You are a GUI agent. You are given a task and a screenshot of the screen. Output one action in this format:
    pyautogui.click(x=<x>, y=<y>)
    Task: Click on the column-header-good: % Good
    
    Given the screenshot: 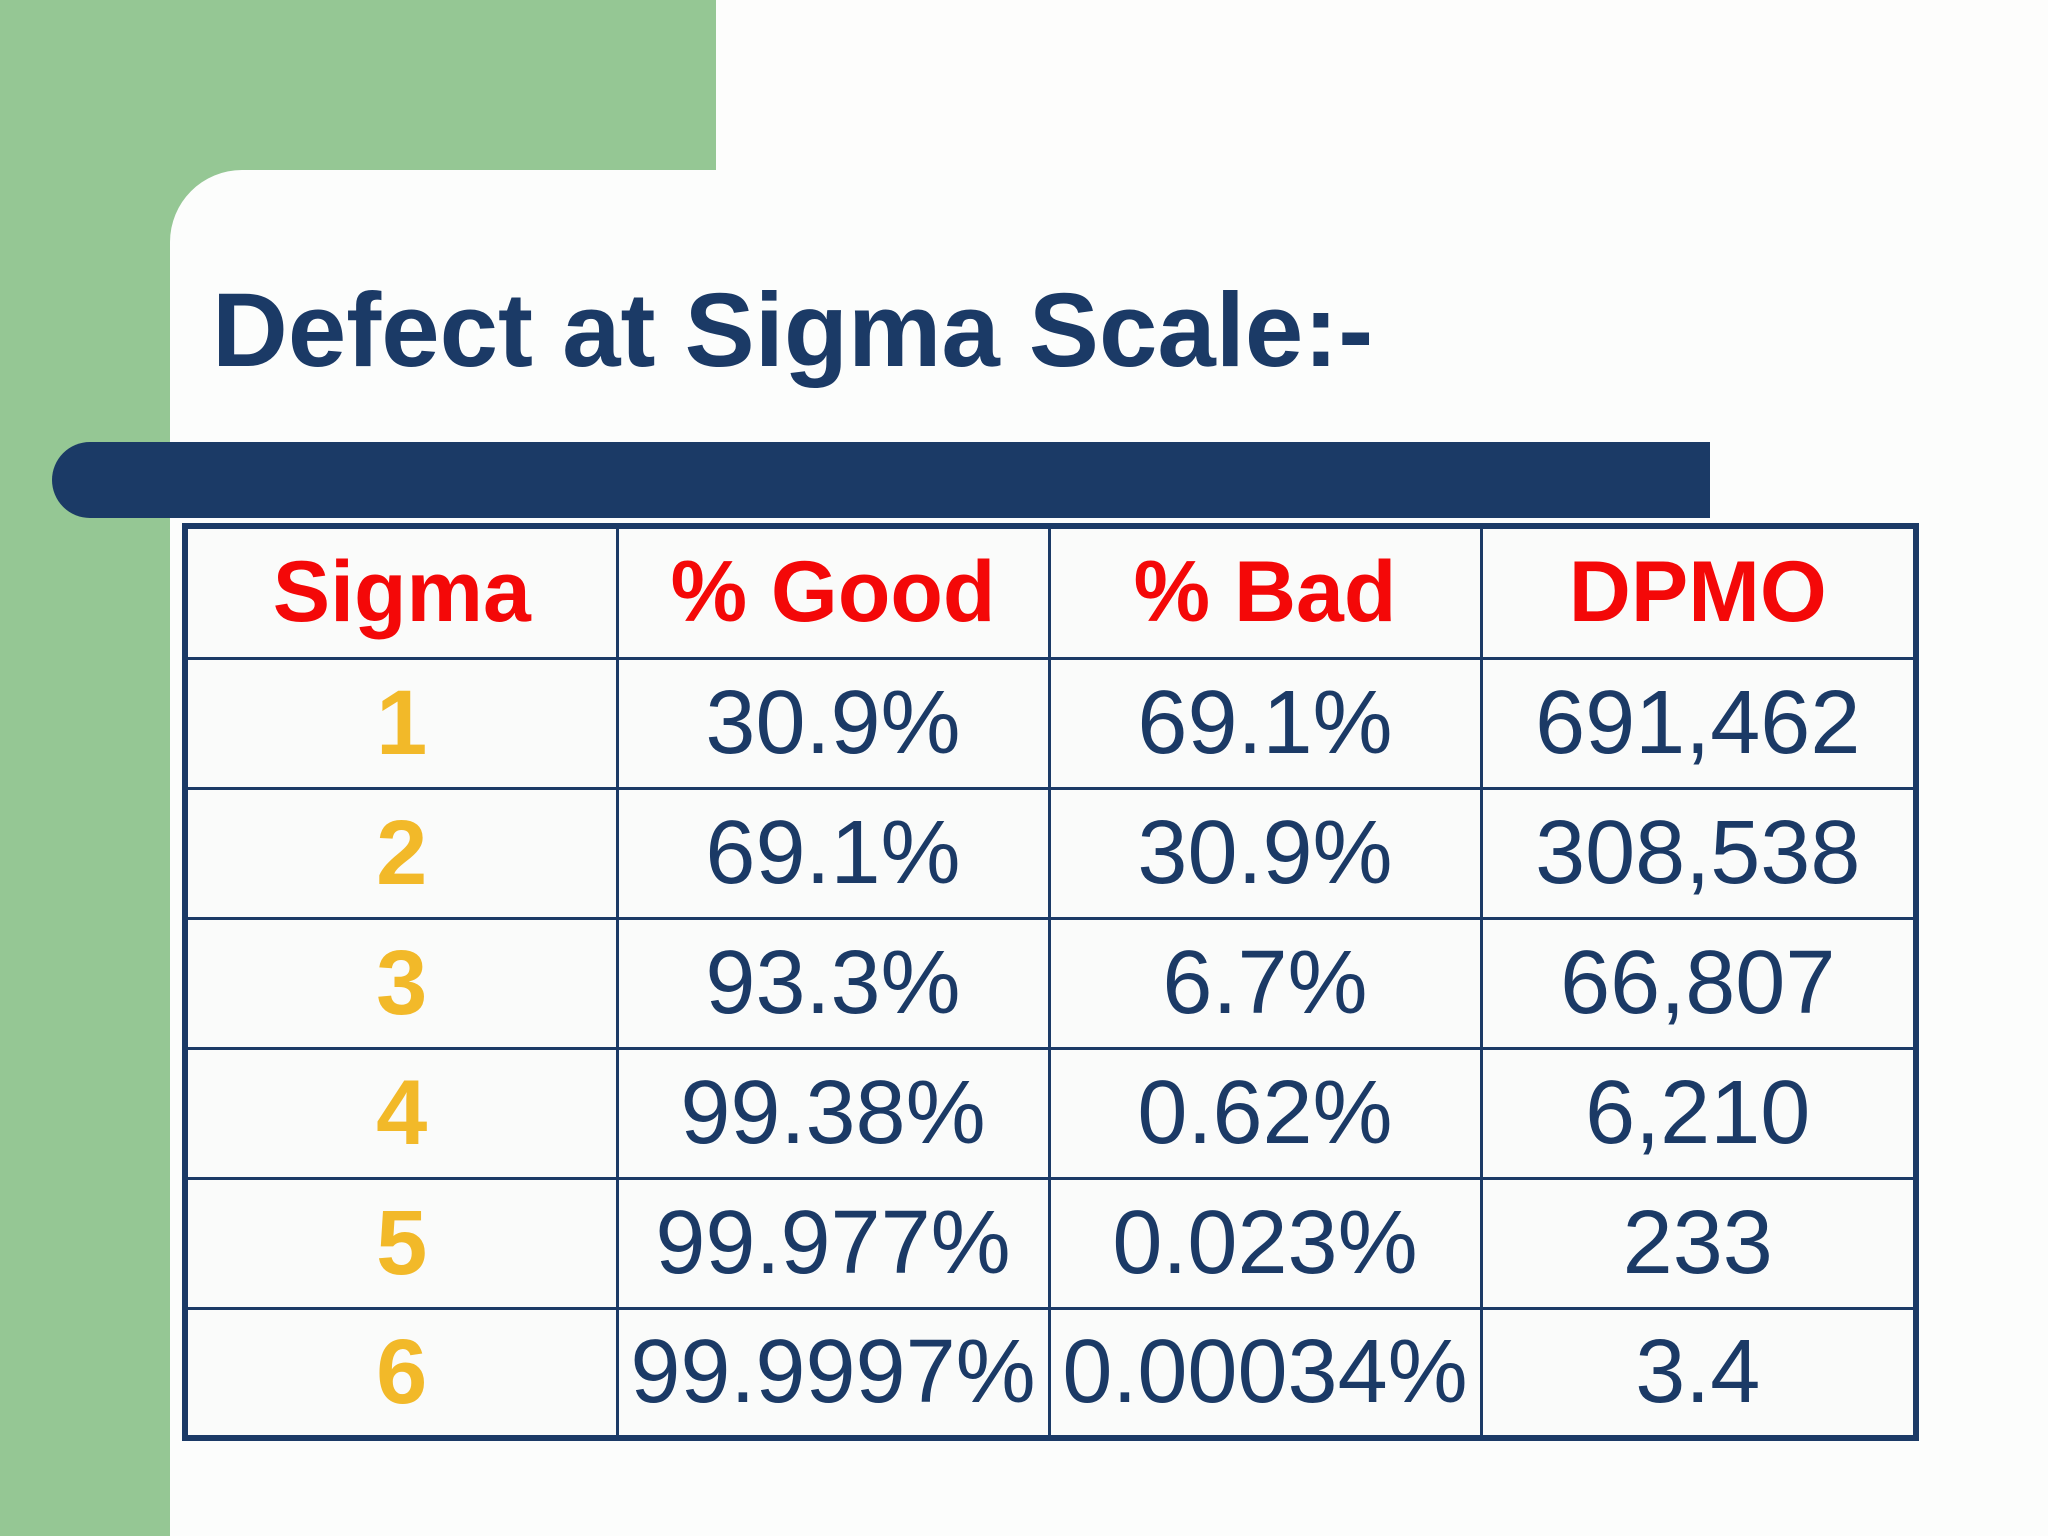 What is the action you would take?
    pyautogui.click(x=833, y=592)
    